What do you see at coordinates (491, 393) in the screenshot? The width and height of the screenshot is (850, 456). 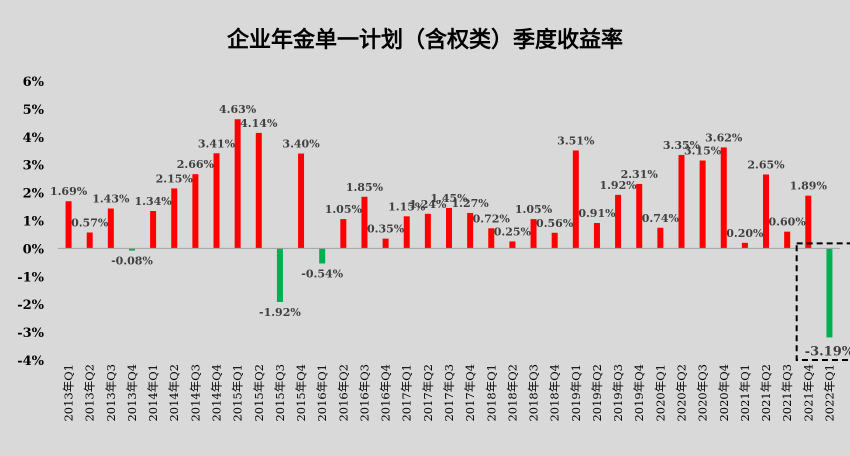 I see `x-tick-label: 2018年Q1` at bounding box center [491, 393].